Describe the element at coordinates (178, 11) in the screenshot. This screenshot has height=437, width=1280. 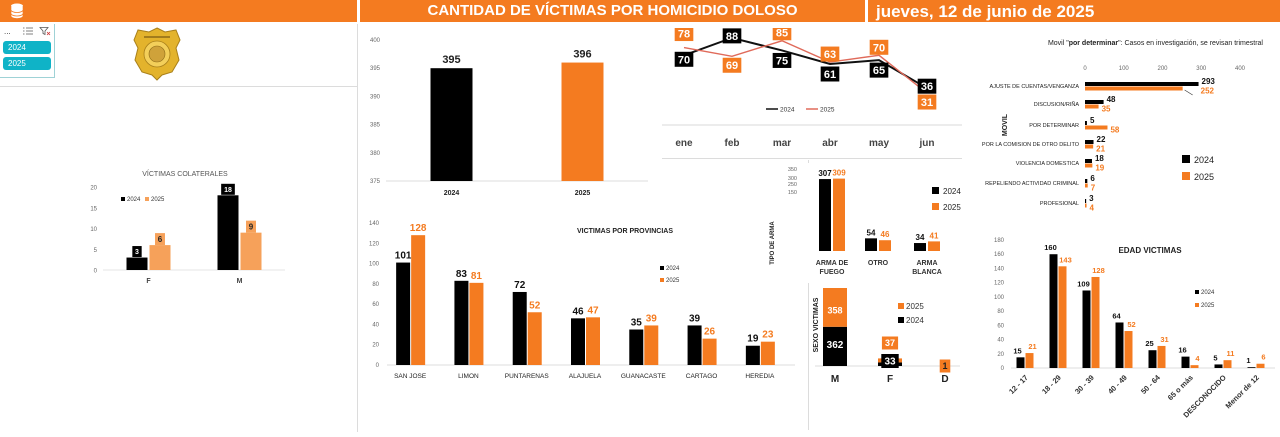
I see `header-left-band` at that location.